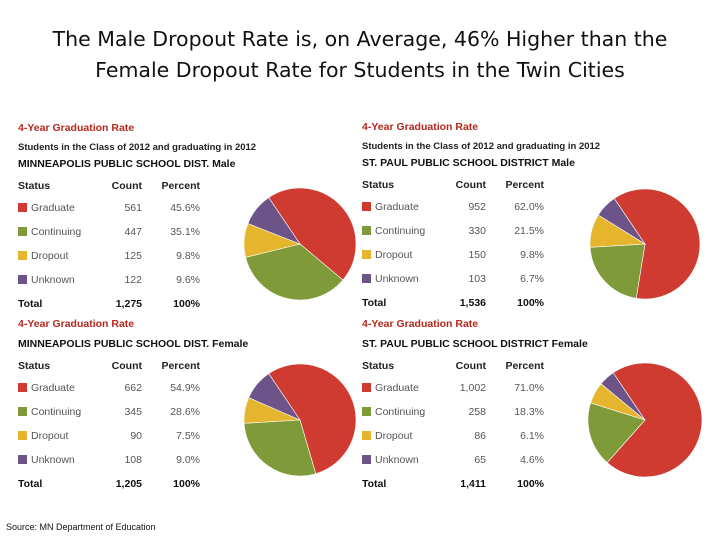 This screenshot has height=540, width=720. What do you see at coordinates (188, 460) in the screenshot?
I see `percent-cell: 9.0%` at bounding box center [188, 460].